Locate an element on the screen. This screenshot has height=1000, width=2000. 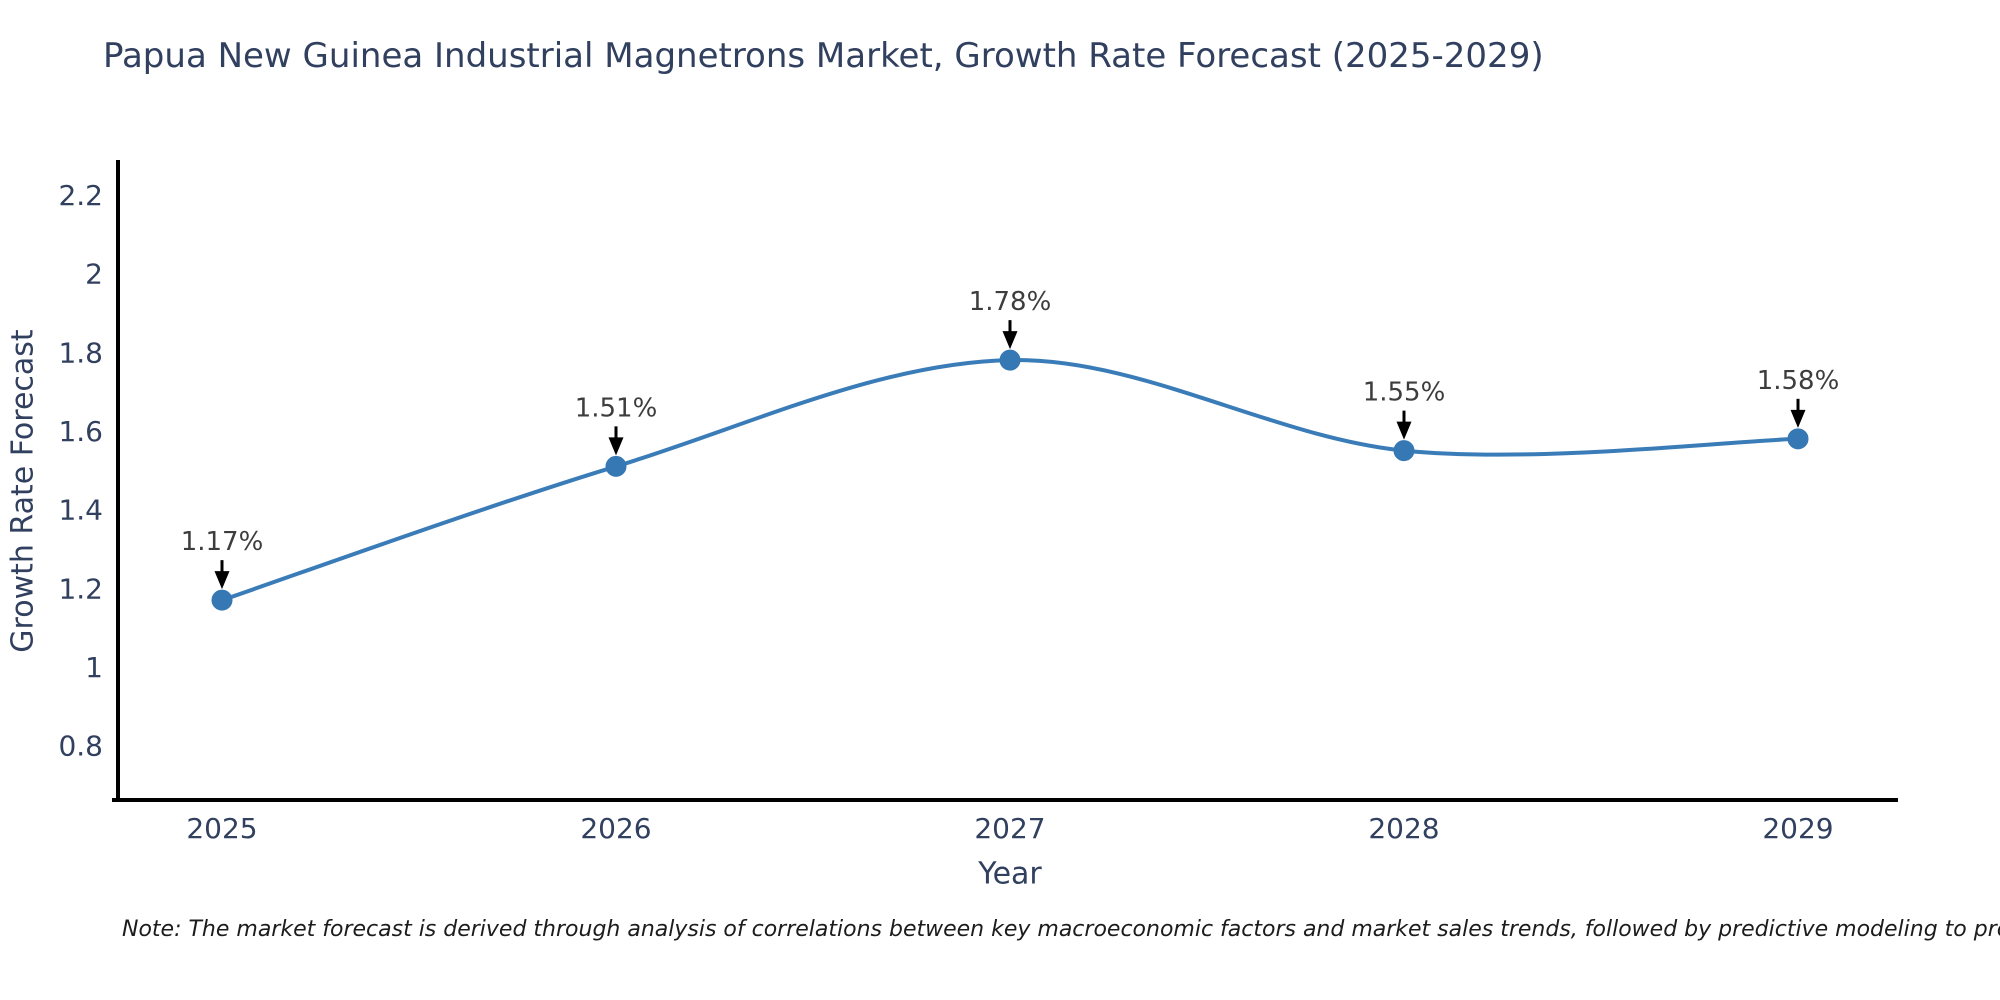
x-axis-title: Year is located at coordinates (1010, 874).